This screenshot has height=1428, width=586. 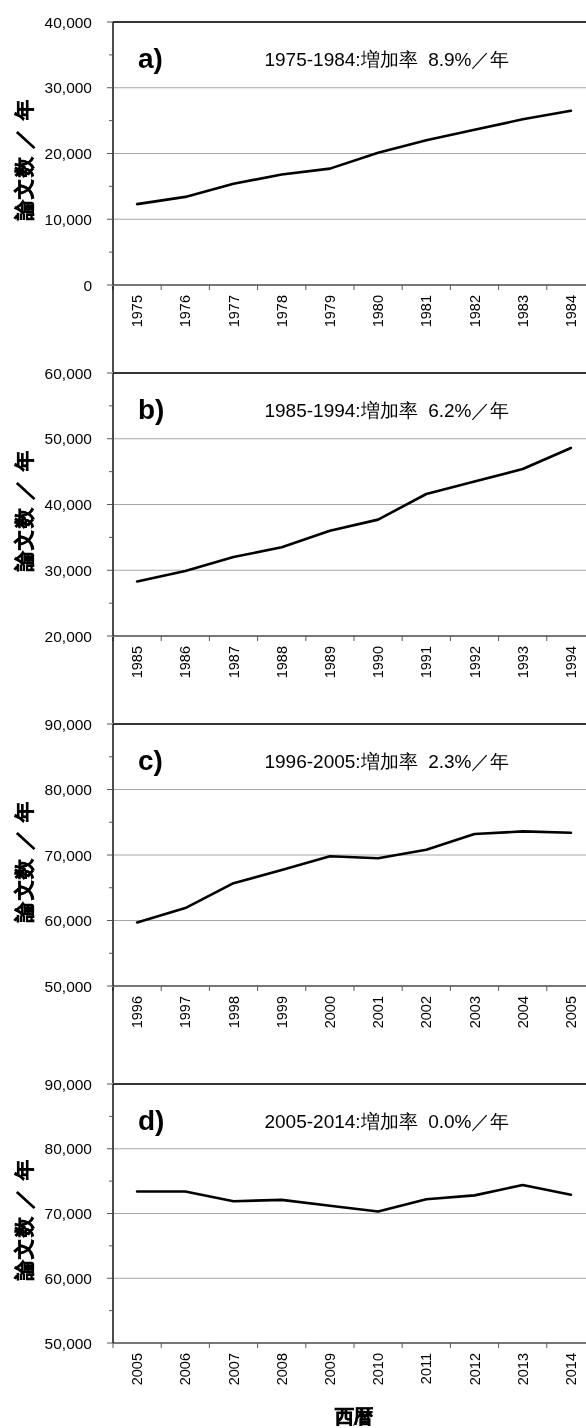 I want to click on x-tick-label: 1997, so click(x=185, y=1012).